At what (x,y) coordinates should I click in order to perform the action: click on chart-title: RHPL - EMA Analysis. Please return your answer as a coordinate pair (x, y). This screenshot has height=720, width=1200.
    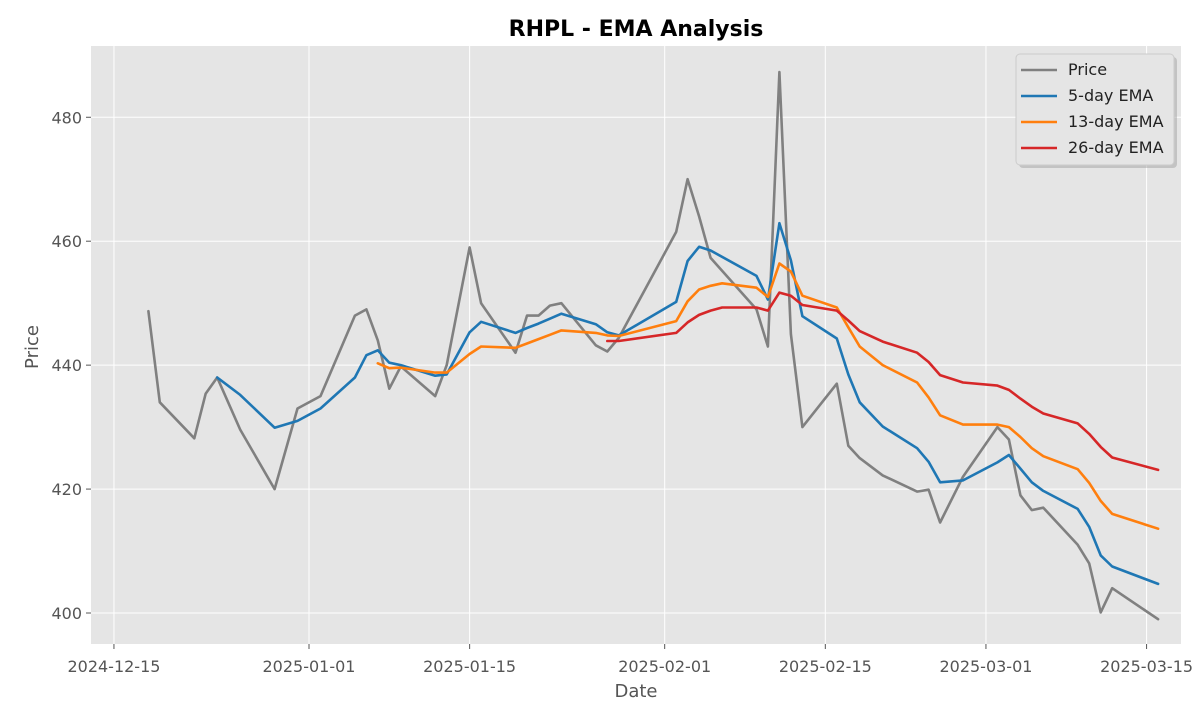
    Looking at the image, I should click on (636, 29).